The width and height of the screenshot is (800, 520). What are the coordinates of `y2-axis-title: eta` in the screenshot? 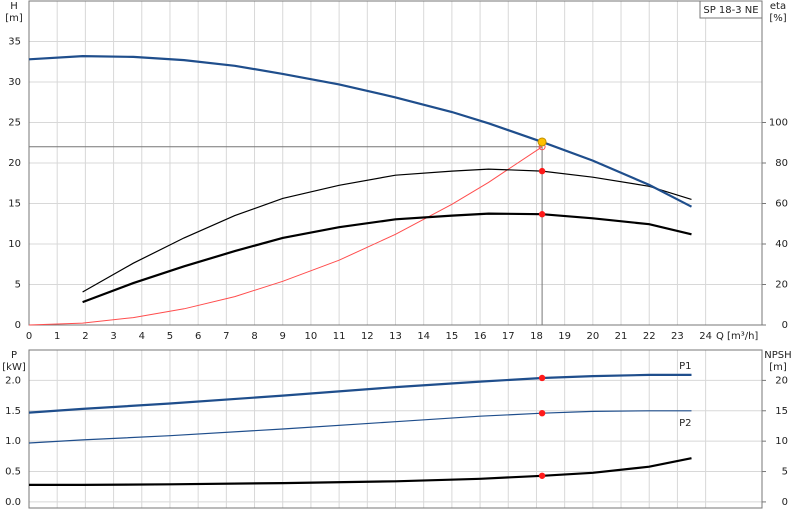 It's located at (778, 6).